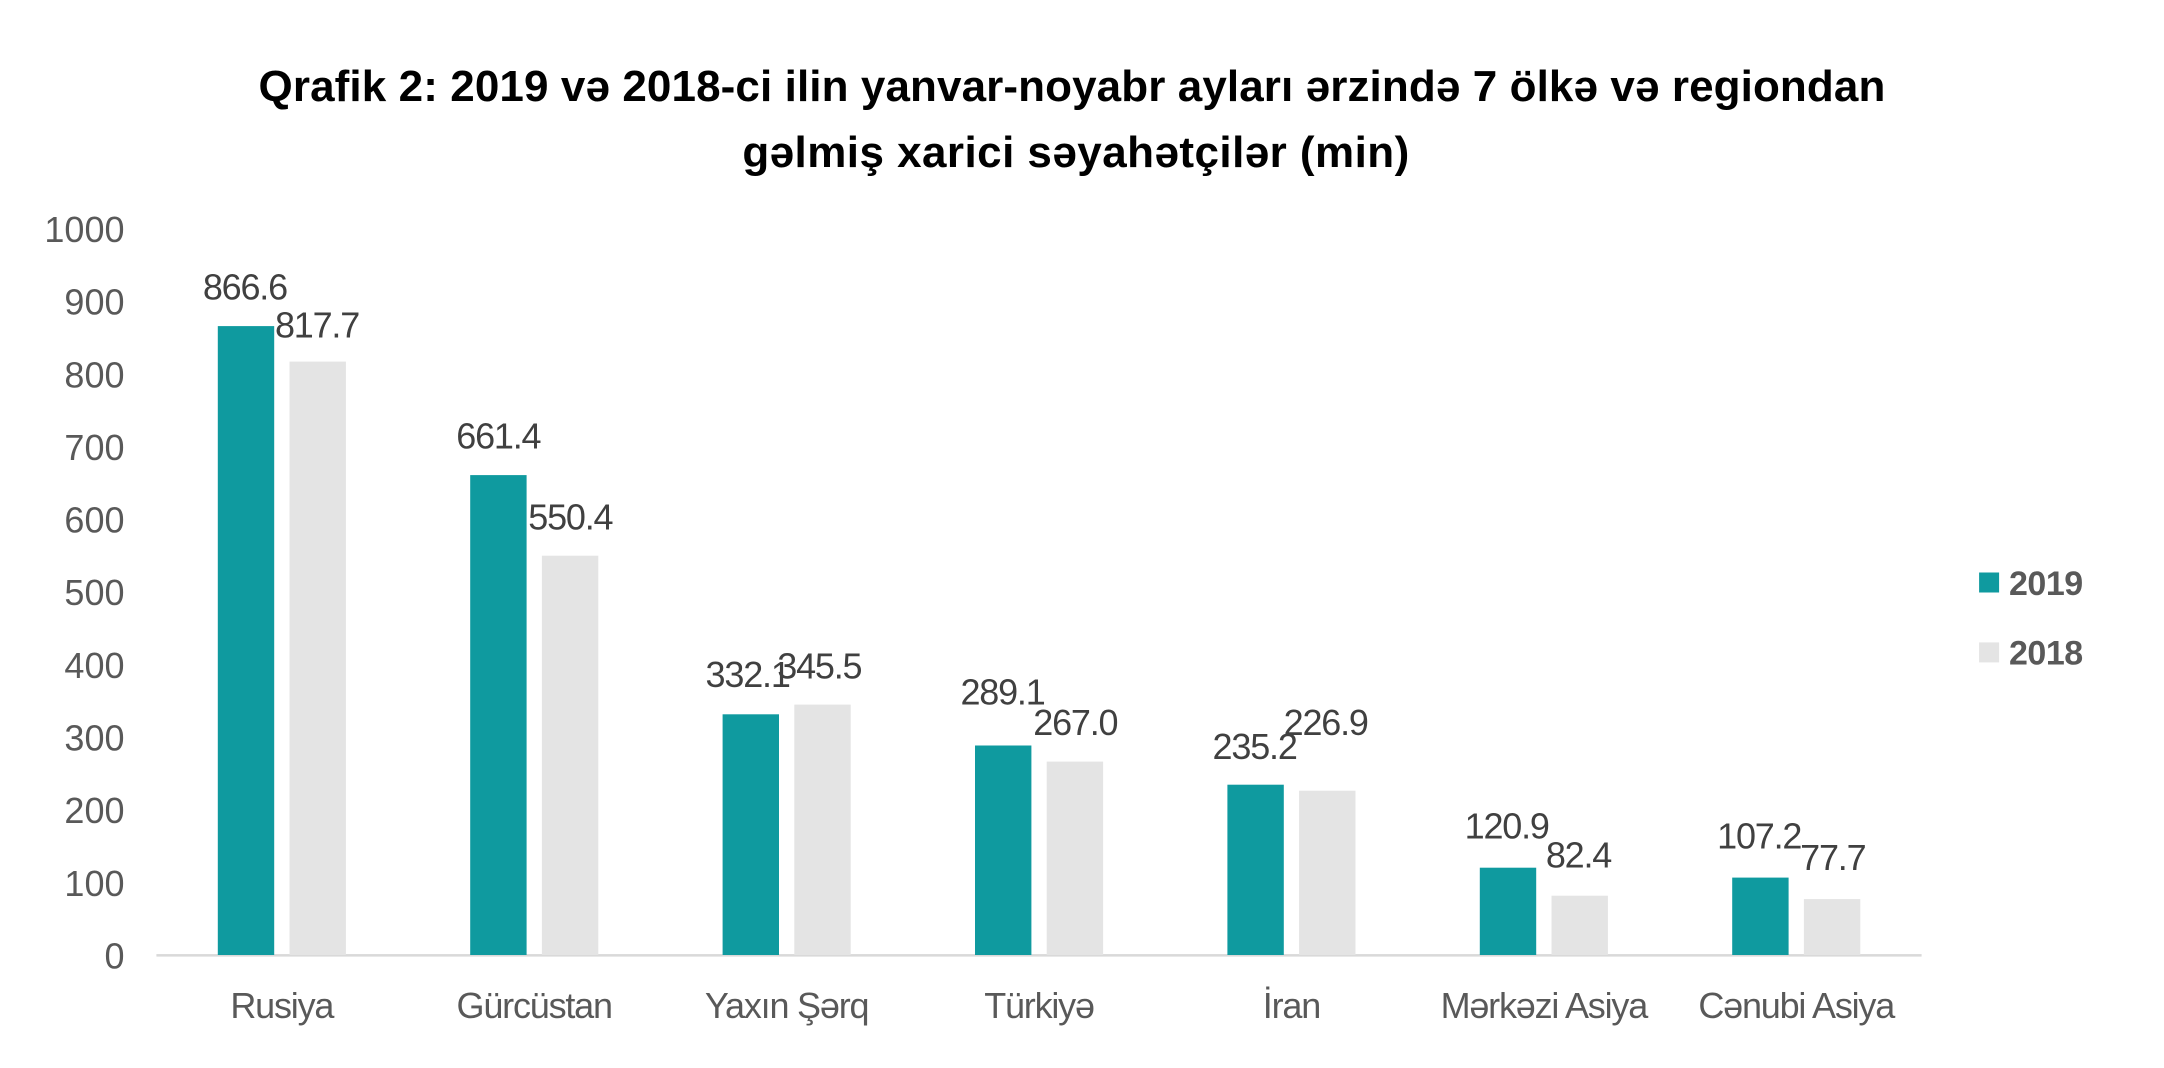 The width and height of the screenshot is (2164, 1068). I want to click on svg-text: 600, so click(94, 520).